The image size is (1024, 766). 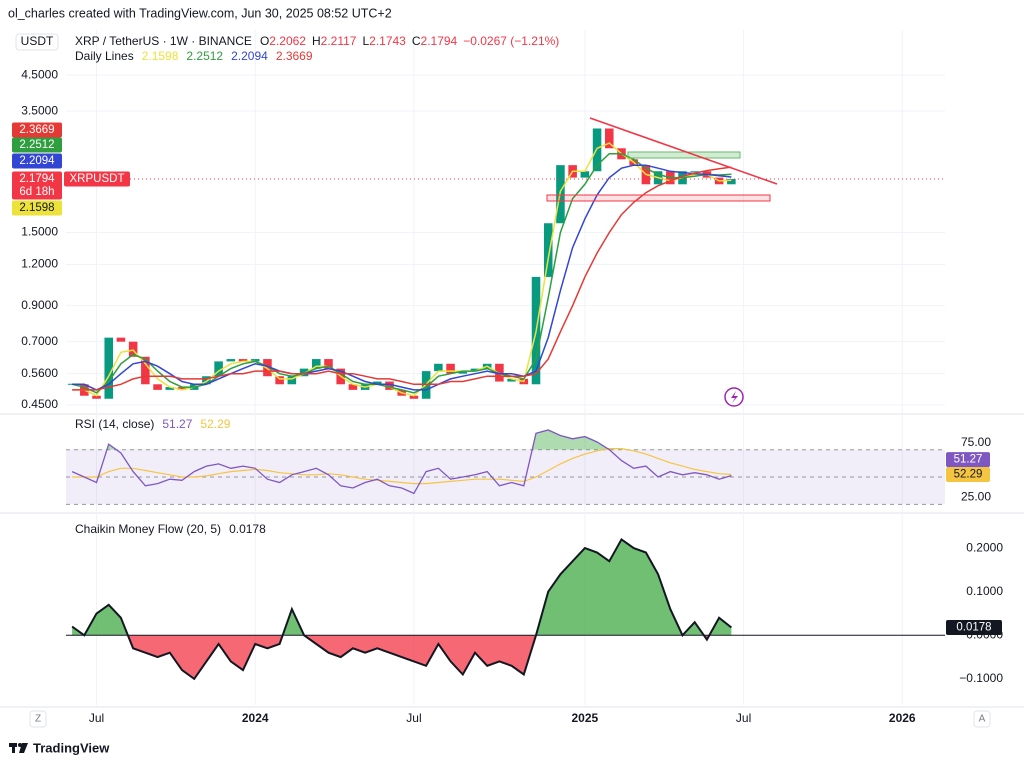 I want to click on y-tick-label: 0.1000, so click(x=984, y=591).